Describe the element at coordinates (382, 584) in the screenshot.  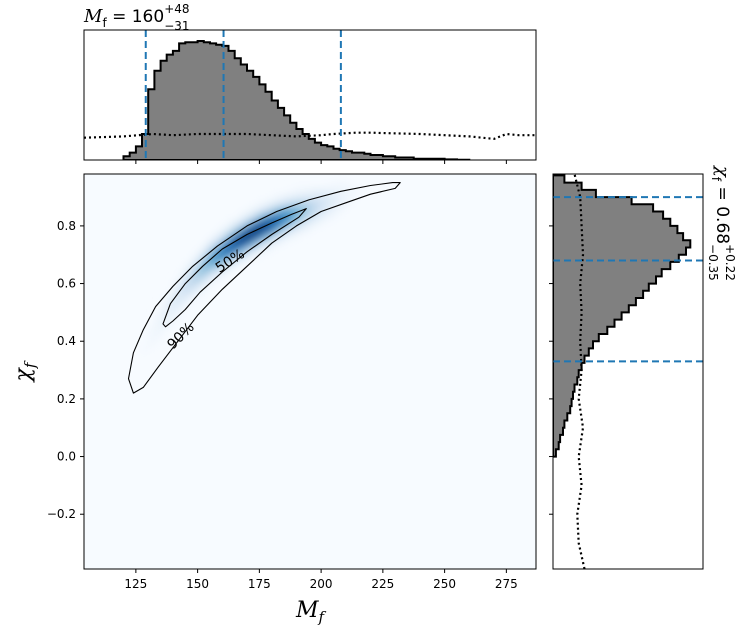
I see `x-tick-label-4: 225` at that location.